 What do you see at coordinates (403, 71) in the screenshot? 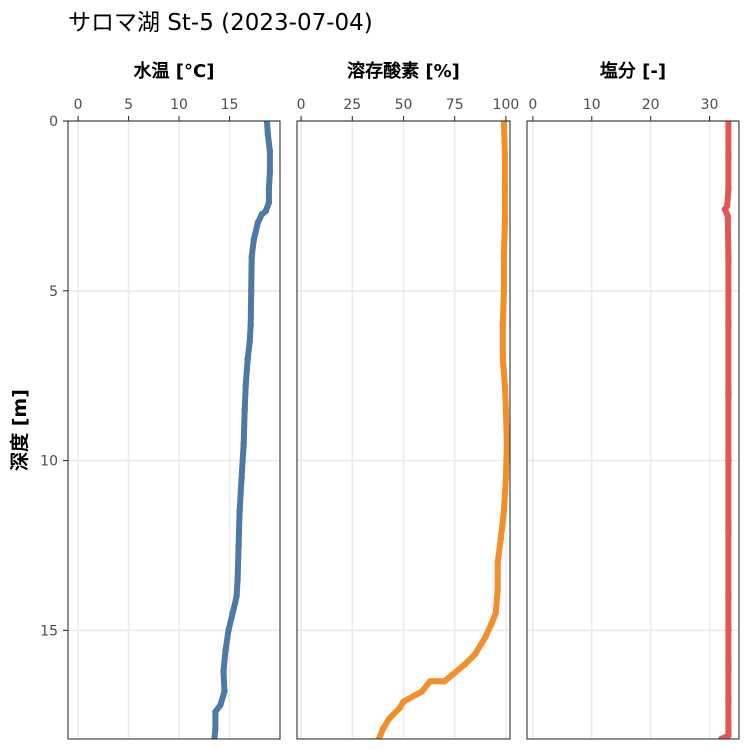
I see `panel-title: 溶存酸素 [%]` at bounding box center [403, 71].